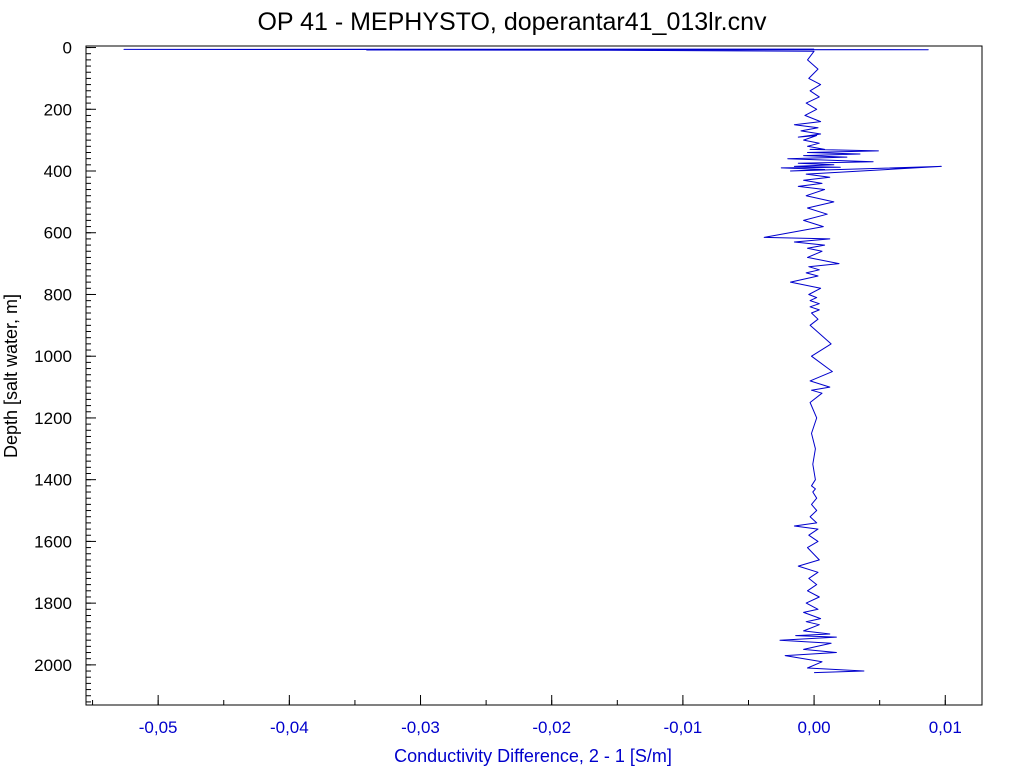 The image size is (1024, 773). What do you see at coordinates (53, 418) in the screenshot?
I see `y-tick-label: 1200` at bounding box center [53, 418].